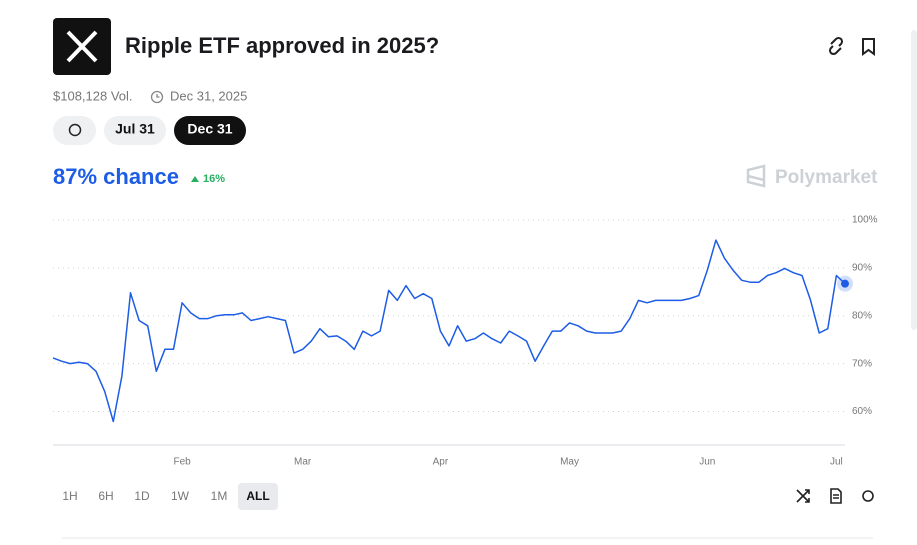 This screenshot has height=545, width=917. Describe the element at coordinates (836, 46) in the screenshot. I see `link-button` at that location.